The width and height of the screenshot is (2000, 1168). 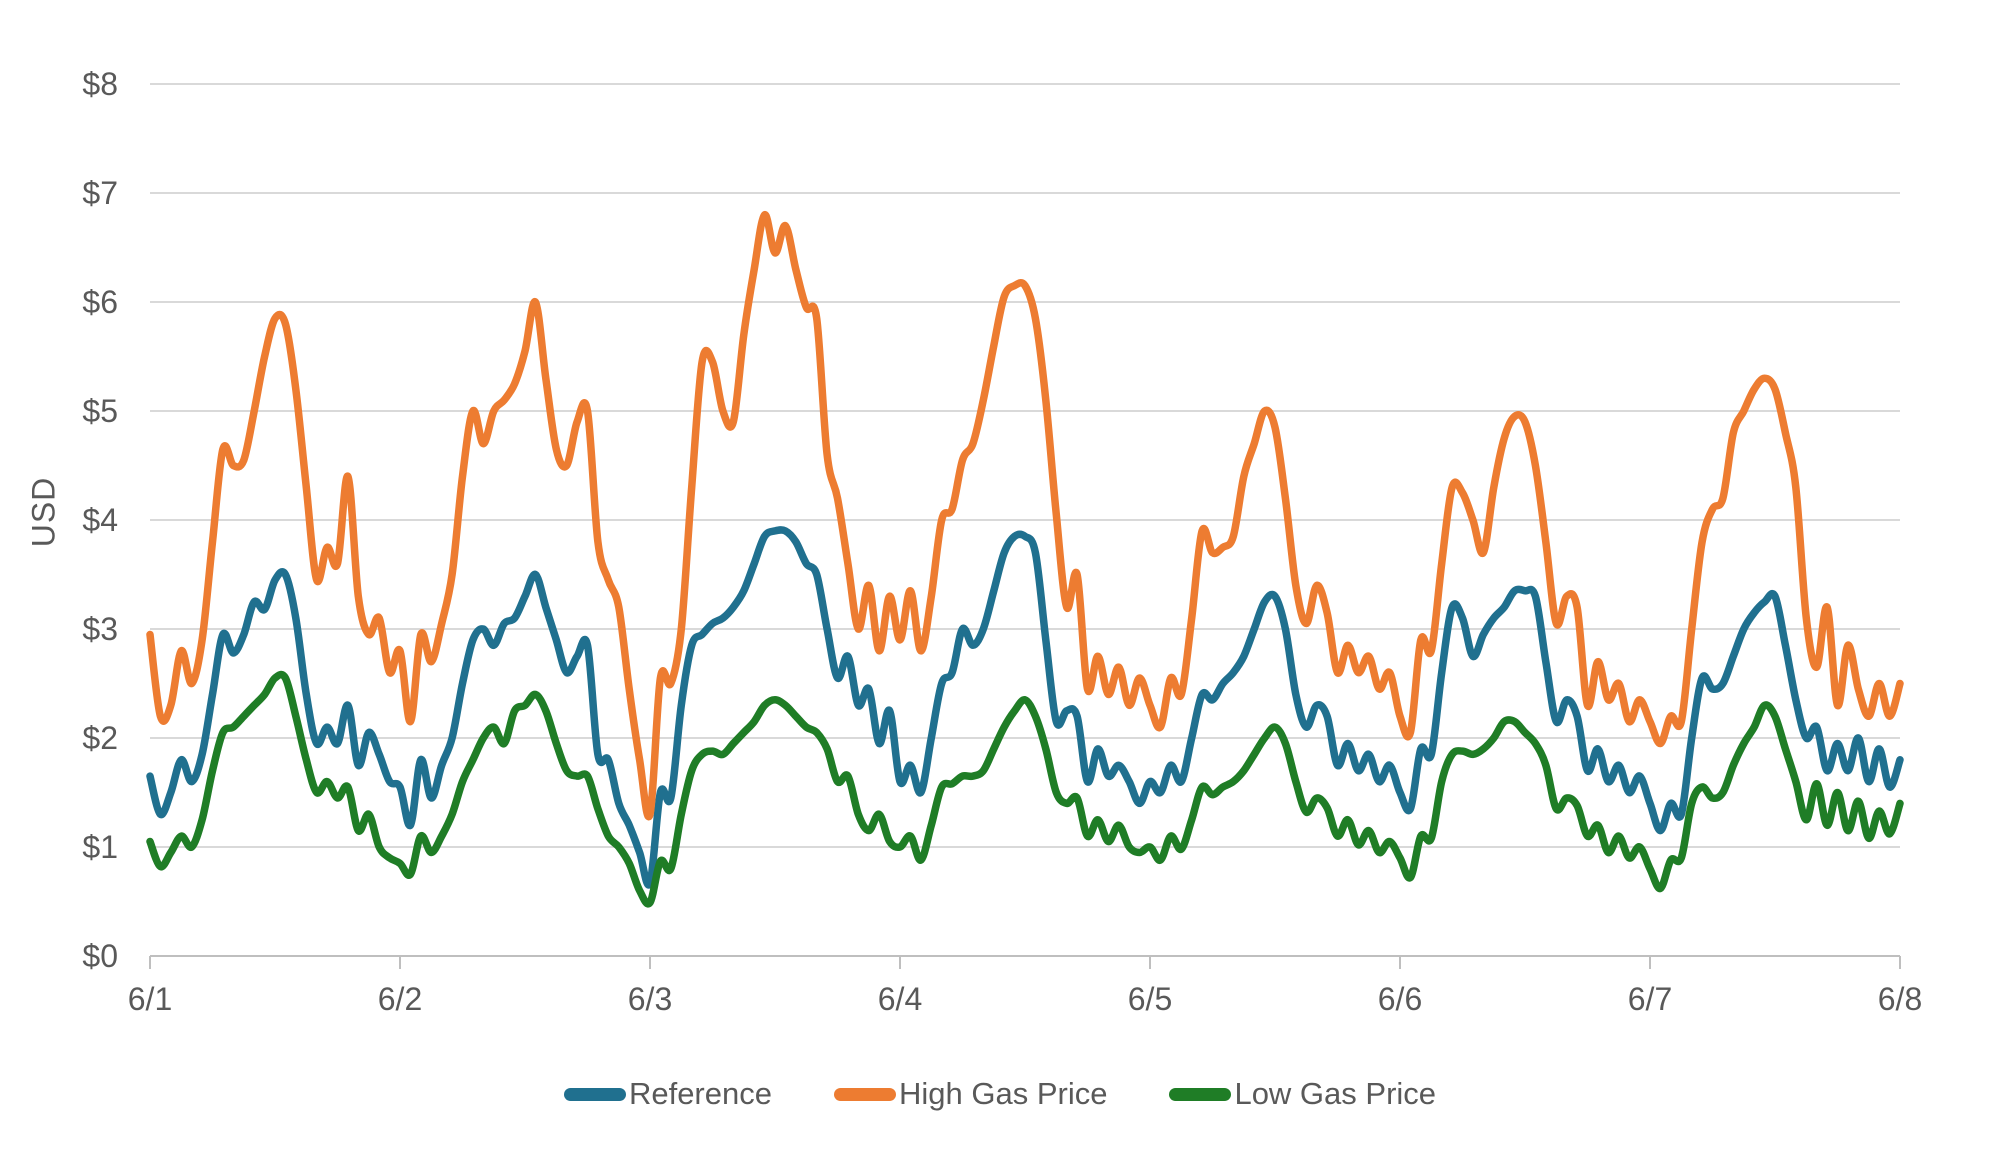 I want to click on y-axis-tick-label: $4, so click(x=100, y=520).